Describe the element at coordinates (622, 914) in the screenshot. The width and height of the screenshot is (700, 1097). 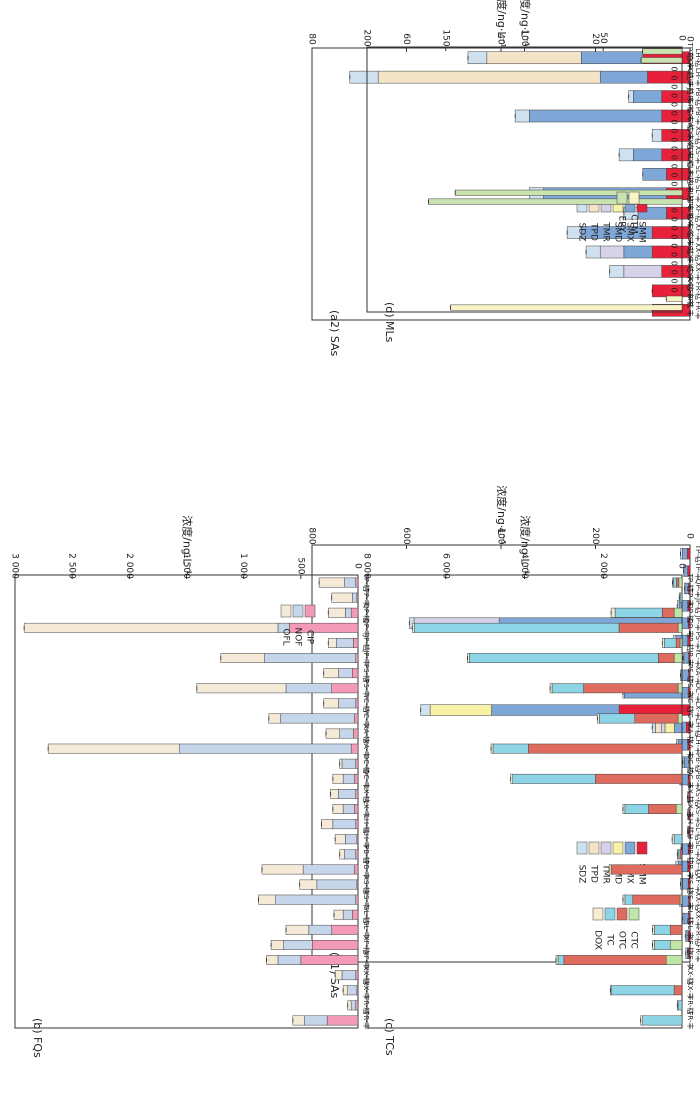
I see `legend-swatch-otc` at that location.